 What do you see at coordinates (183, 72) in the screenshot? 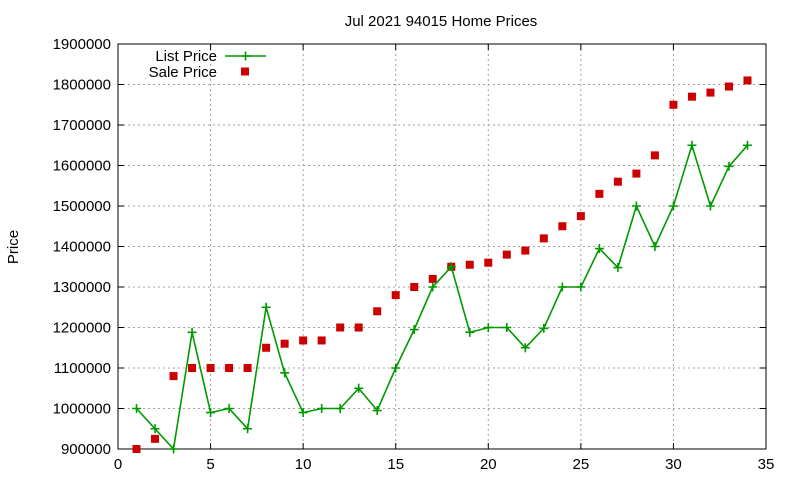
I see `legend-label-sale-price: Sale Price` at bounding box center [183, 72].